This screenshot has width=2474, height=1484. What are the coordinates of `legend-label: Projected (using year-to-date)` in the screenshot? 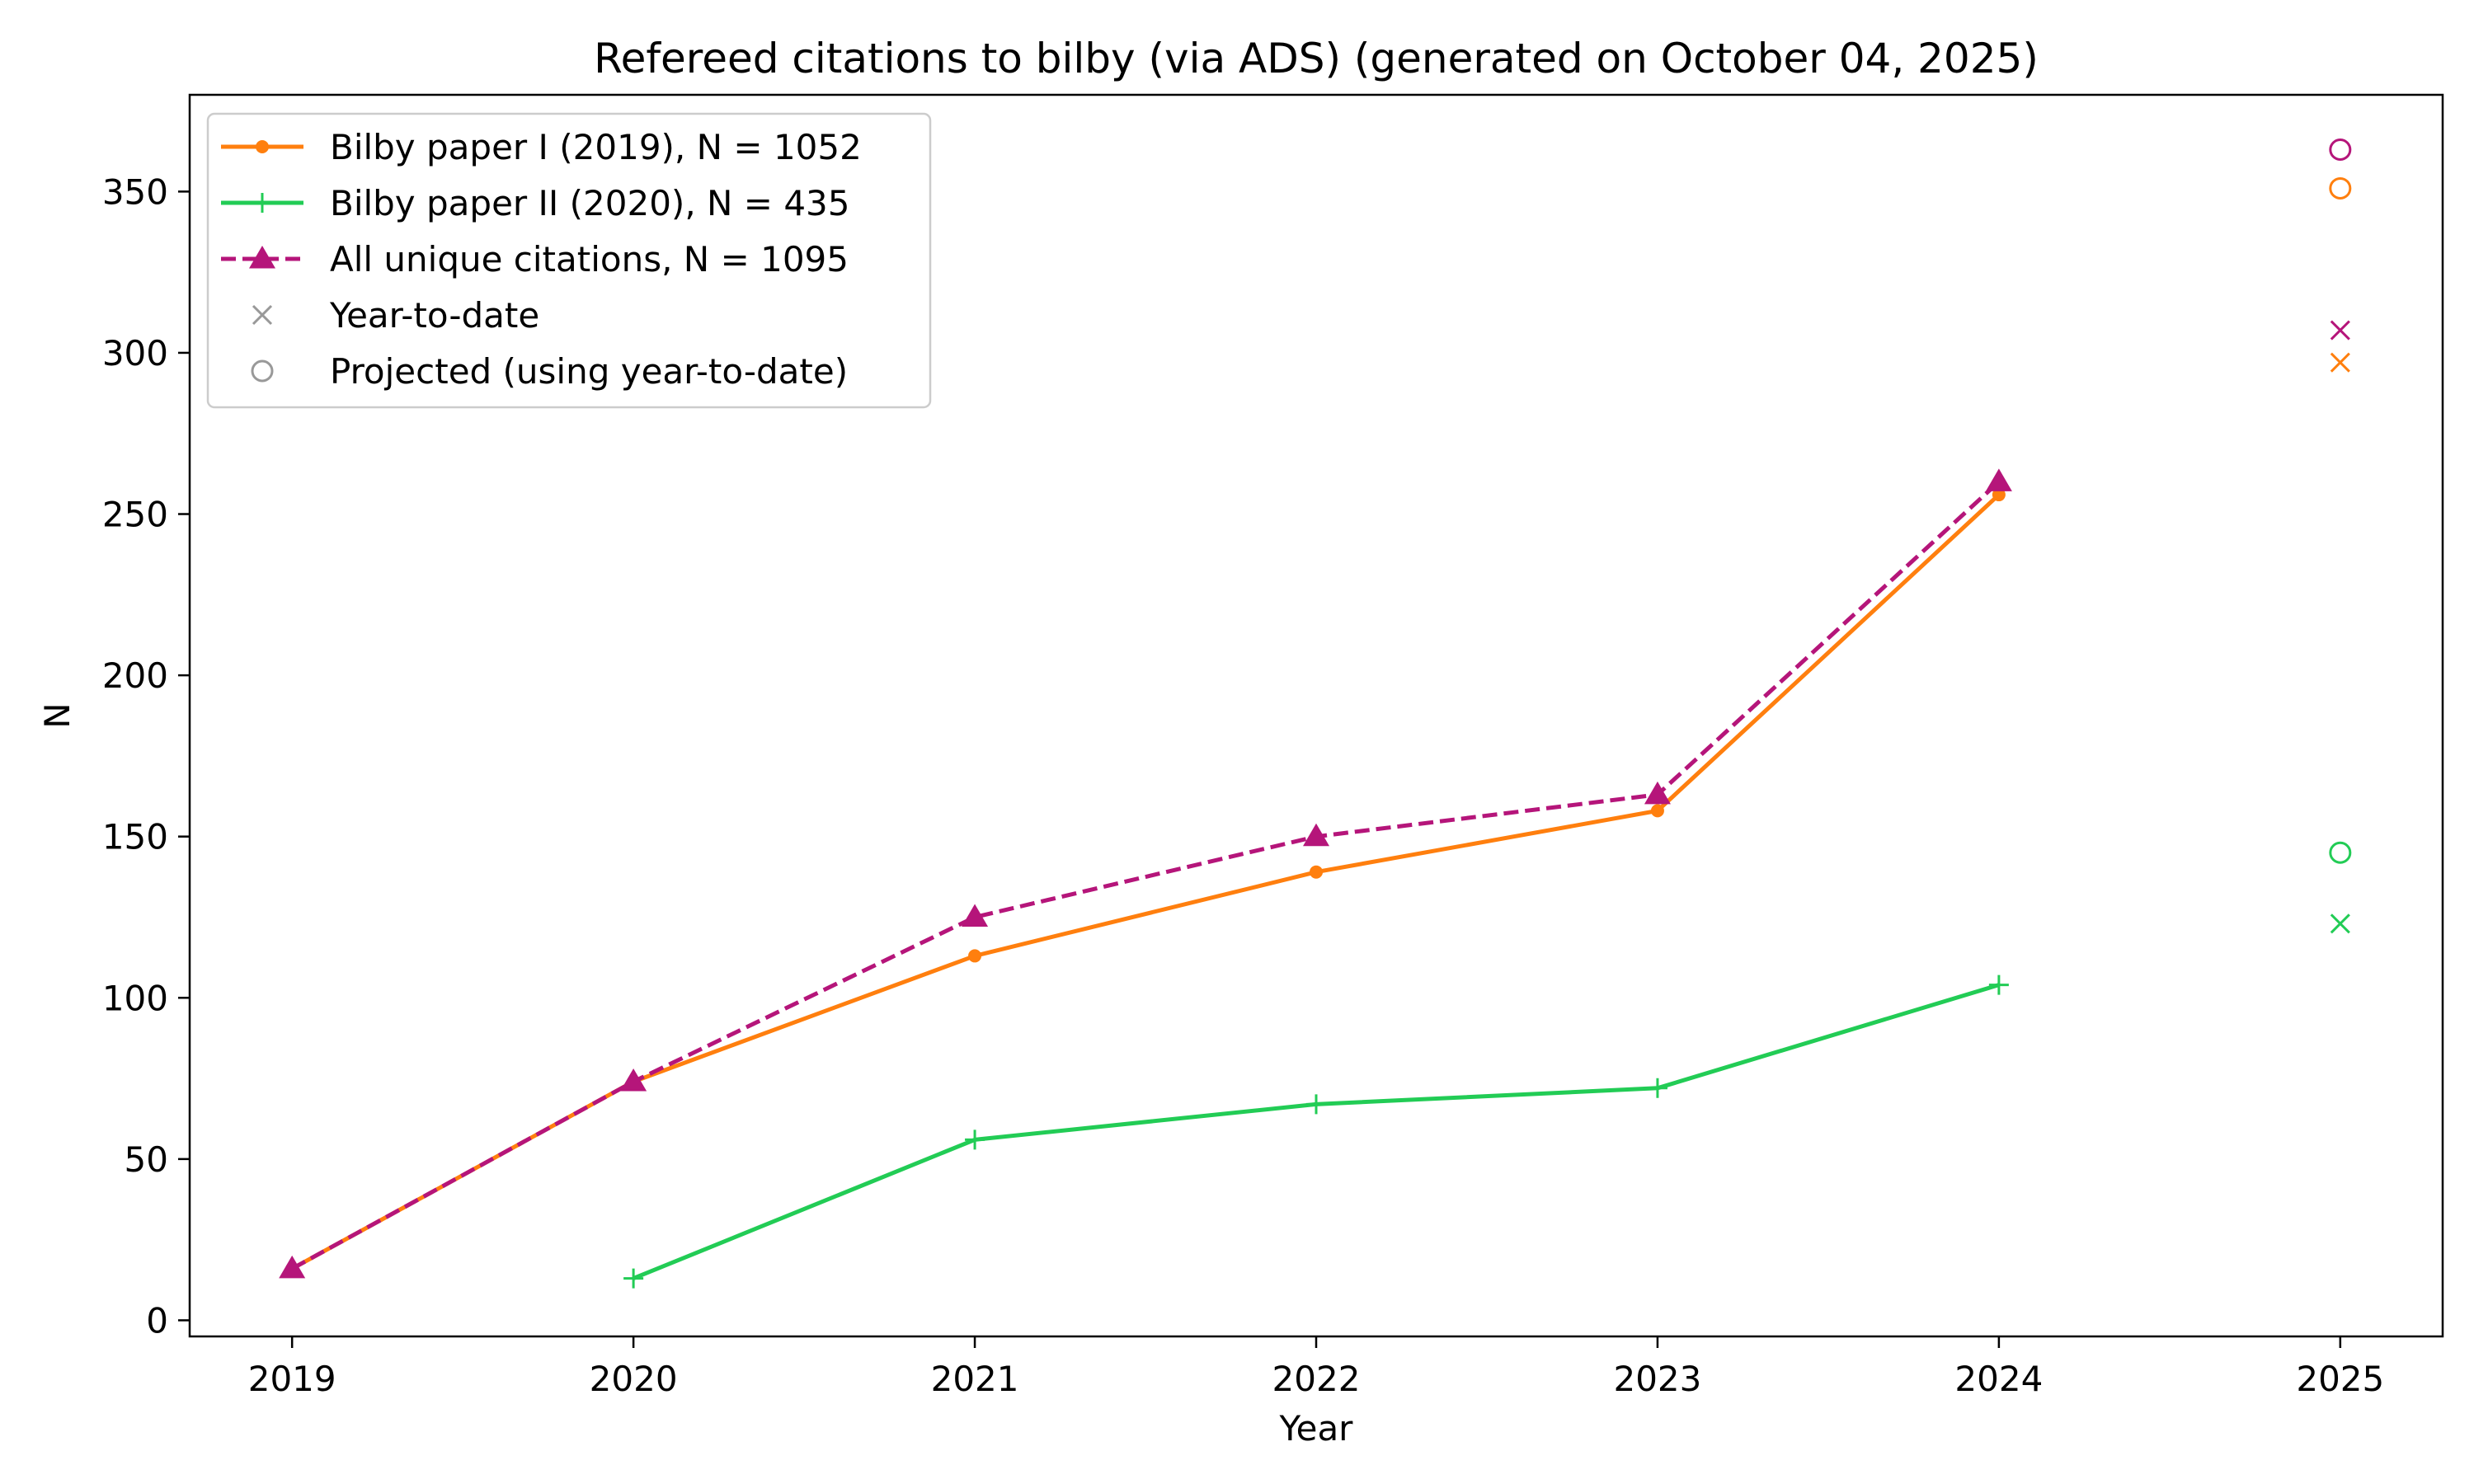 It's located at (589, 371).